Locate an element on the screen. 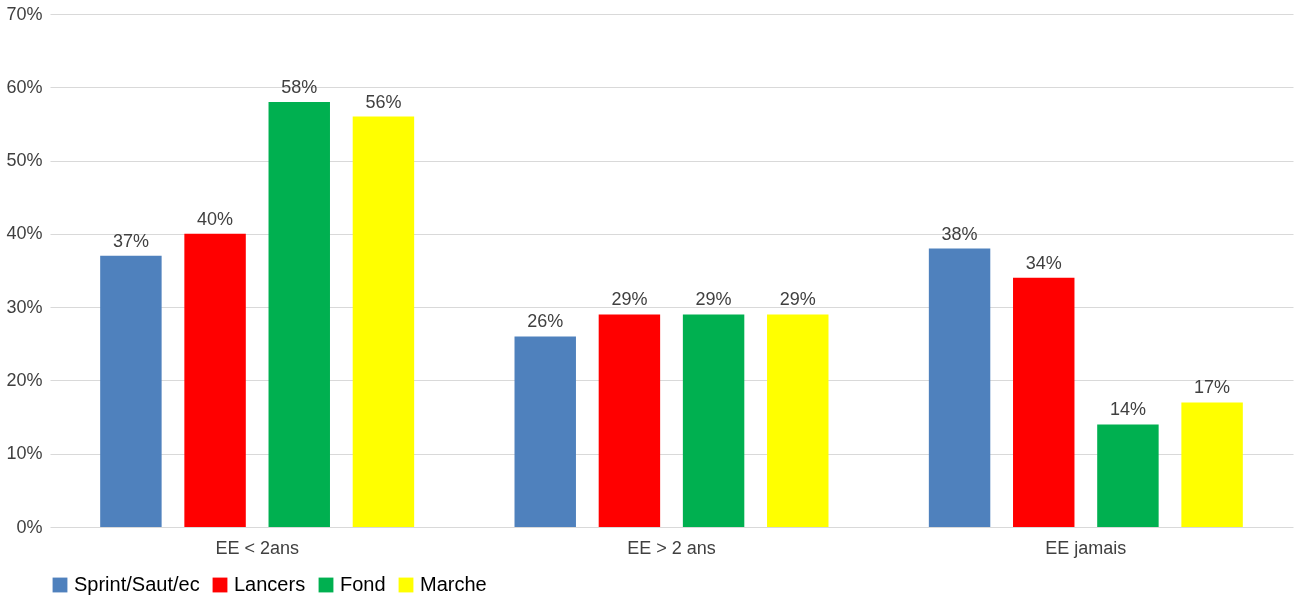  y-tick-label: 60% is located at coordinates (24, 86).